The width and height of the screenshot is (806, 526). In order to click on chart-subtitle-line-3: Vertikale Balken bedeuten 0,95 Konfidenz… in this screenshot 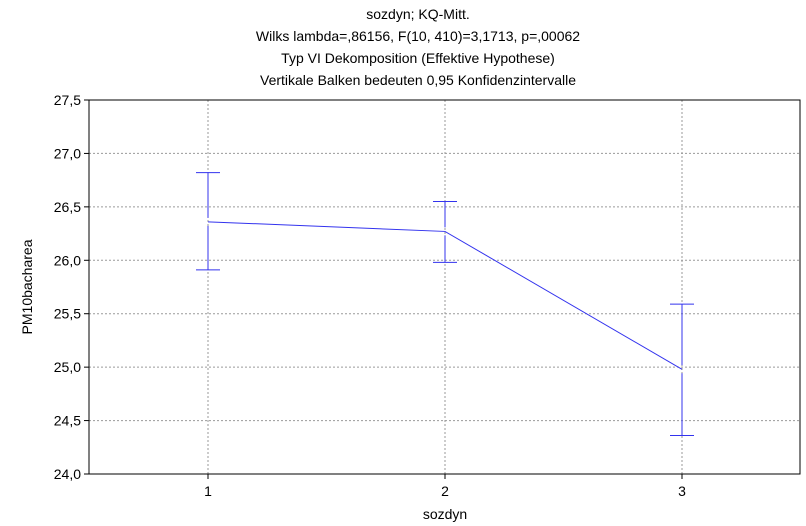, I will do `click(418, 80)`.